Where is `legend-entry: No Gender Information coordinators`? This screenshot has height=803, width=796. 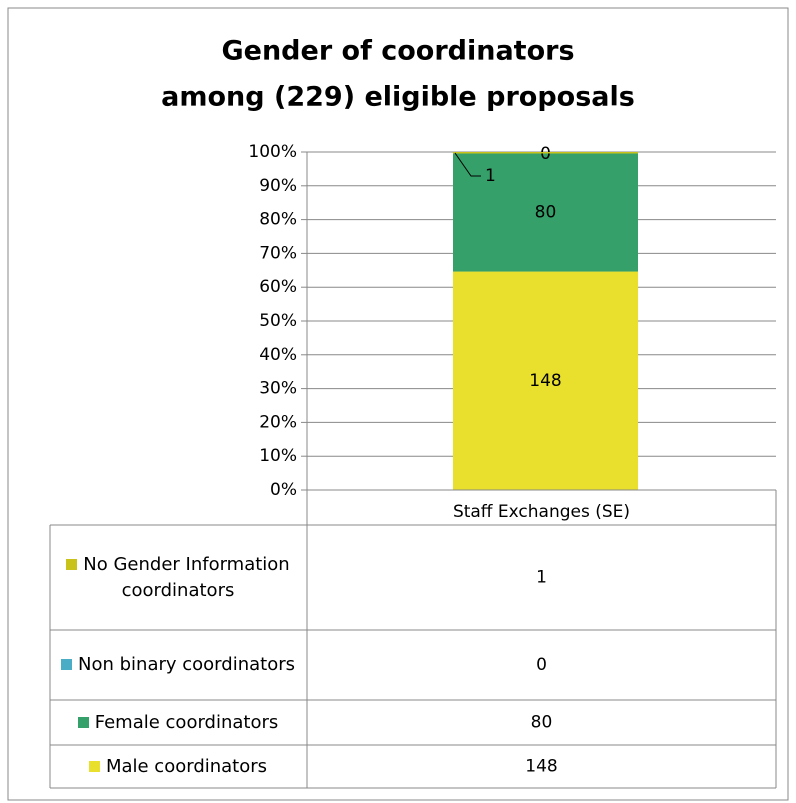
legend-entry: No Gender Information coordinators is located at coordinates (178, 577).